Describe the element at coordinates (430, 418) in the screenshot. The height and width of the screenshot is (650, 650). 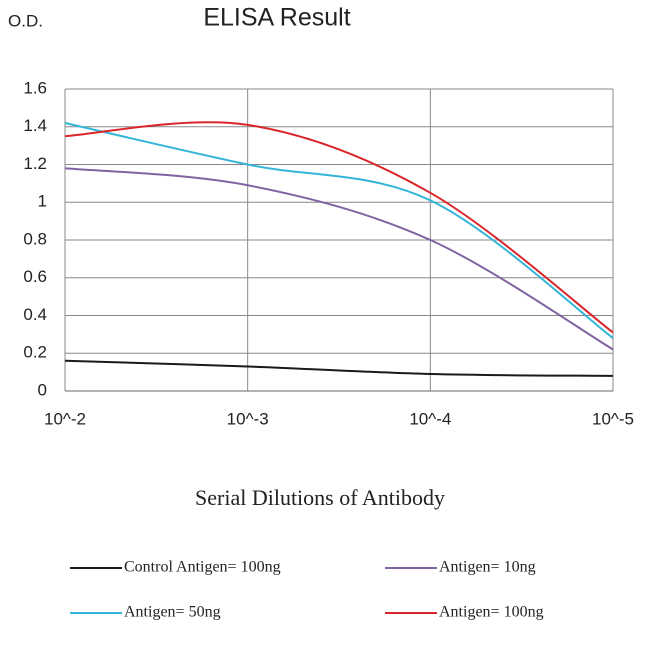
I see `x-tick-label: 10^-4` at that location.